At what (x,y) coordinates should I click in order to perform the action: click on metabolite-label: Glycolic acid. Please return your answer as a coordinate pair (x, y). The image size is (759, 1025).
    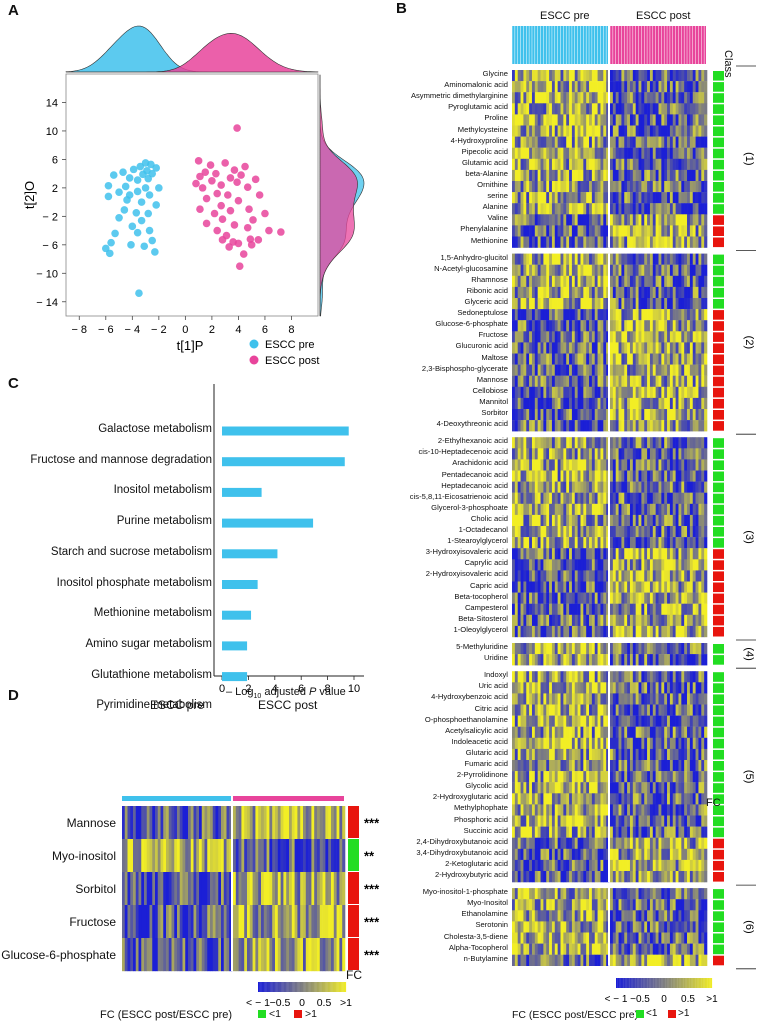
    Looking at the image, I should click on (486, 786).